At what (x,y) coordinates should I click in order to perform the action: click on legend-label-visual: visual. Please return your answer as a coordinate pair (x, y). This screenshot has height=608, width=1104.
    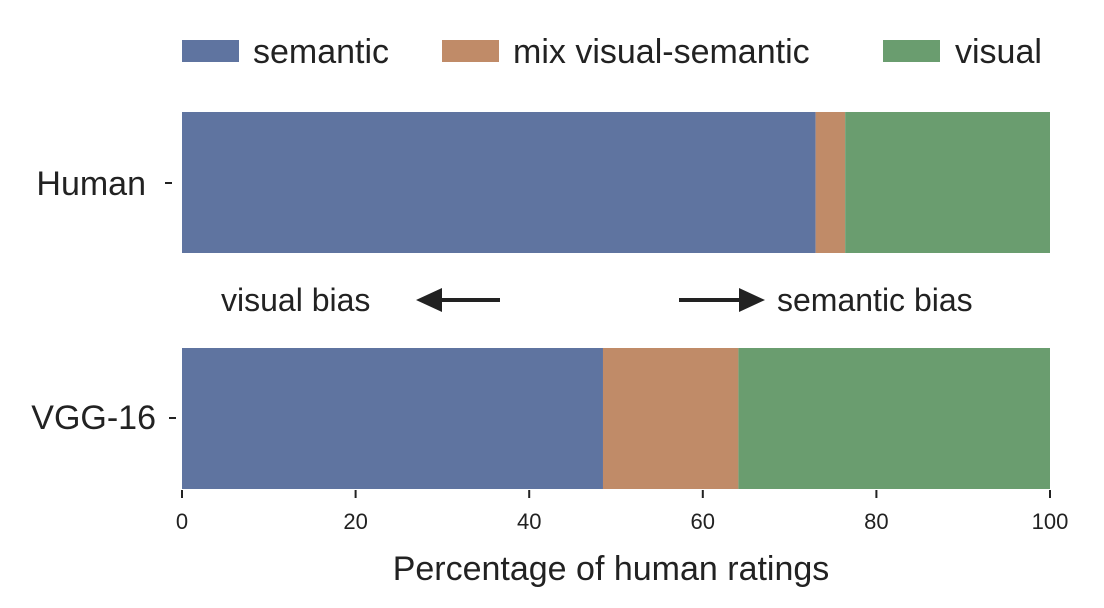
    Looking at the image, I should click on (998, 52).